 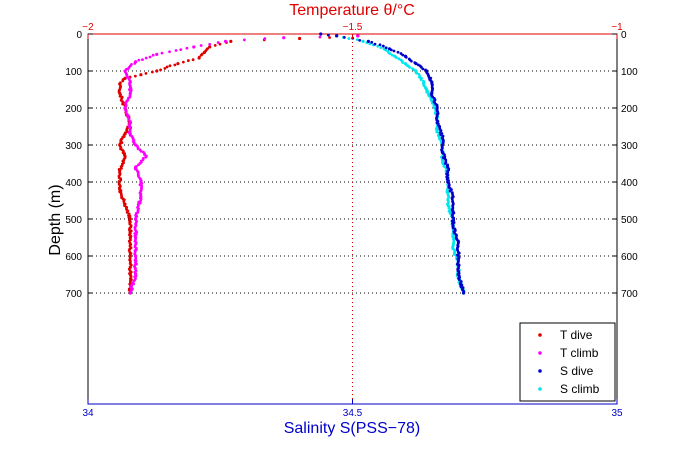 What do you see at coordinates (352, 428) in the screenshot?
I see `x-axis-label: Salinity S(PSS−78)` at bounding box center [352, 428].